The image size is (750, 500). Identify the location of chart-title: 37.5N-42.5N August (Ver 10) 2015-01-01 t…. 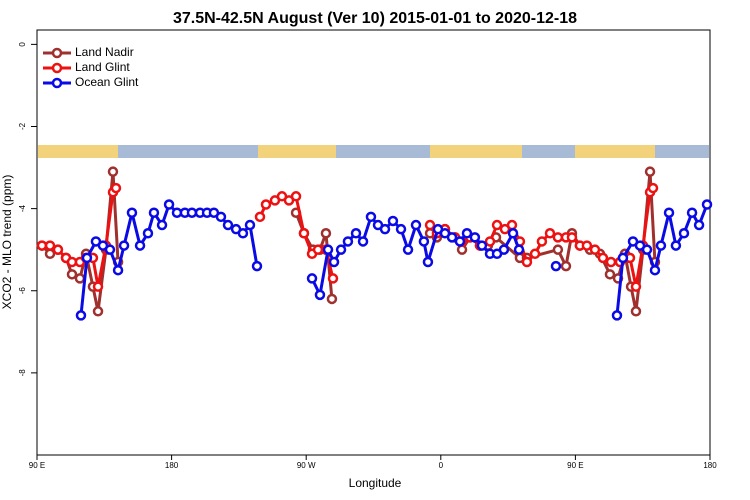
(375, 18).